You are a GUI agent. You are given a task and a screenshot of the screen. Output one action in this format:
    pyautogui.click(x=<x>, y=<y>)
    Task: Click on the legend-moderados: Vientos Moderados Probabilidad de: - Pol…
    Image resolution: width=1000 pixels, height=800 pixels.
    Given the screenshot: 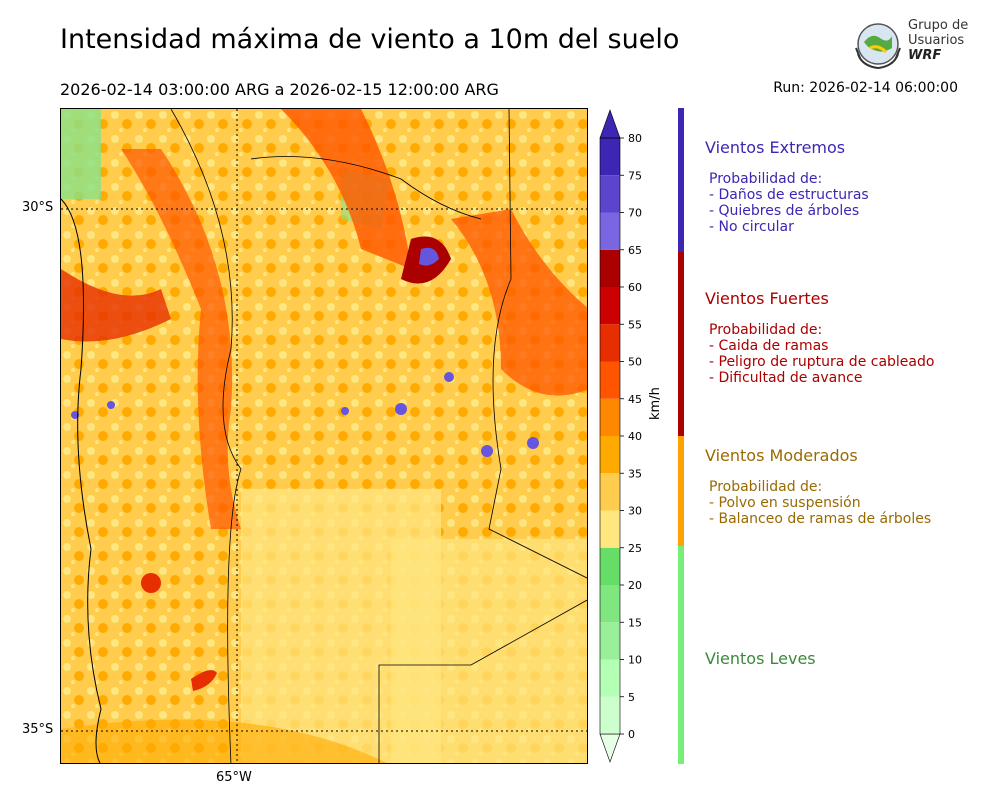 What is the action you would take?
    pyautogui.click(x=818, y=486)
    